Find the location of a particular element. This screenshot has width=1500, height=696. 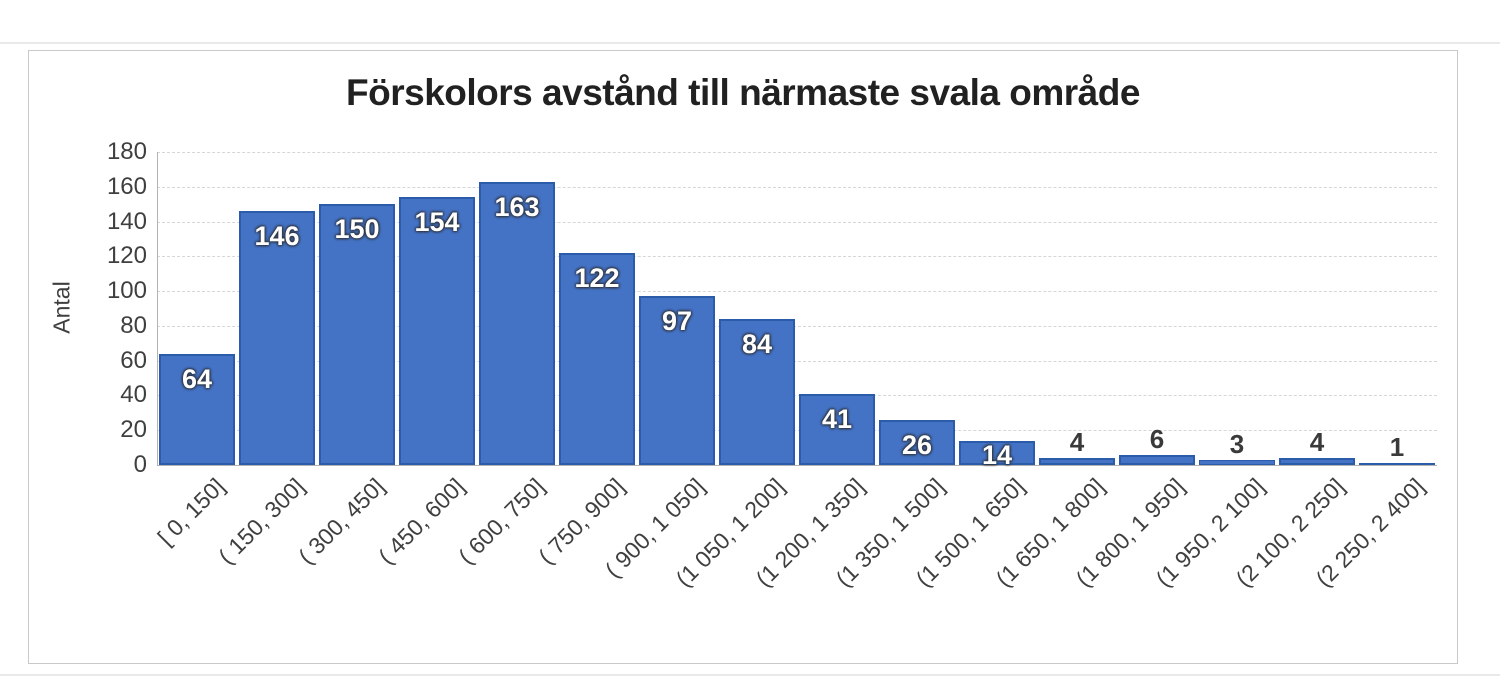

bar: 14 is located at coordinates (997, 455).